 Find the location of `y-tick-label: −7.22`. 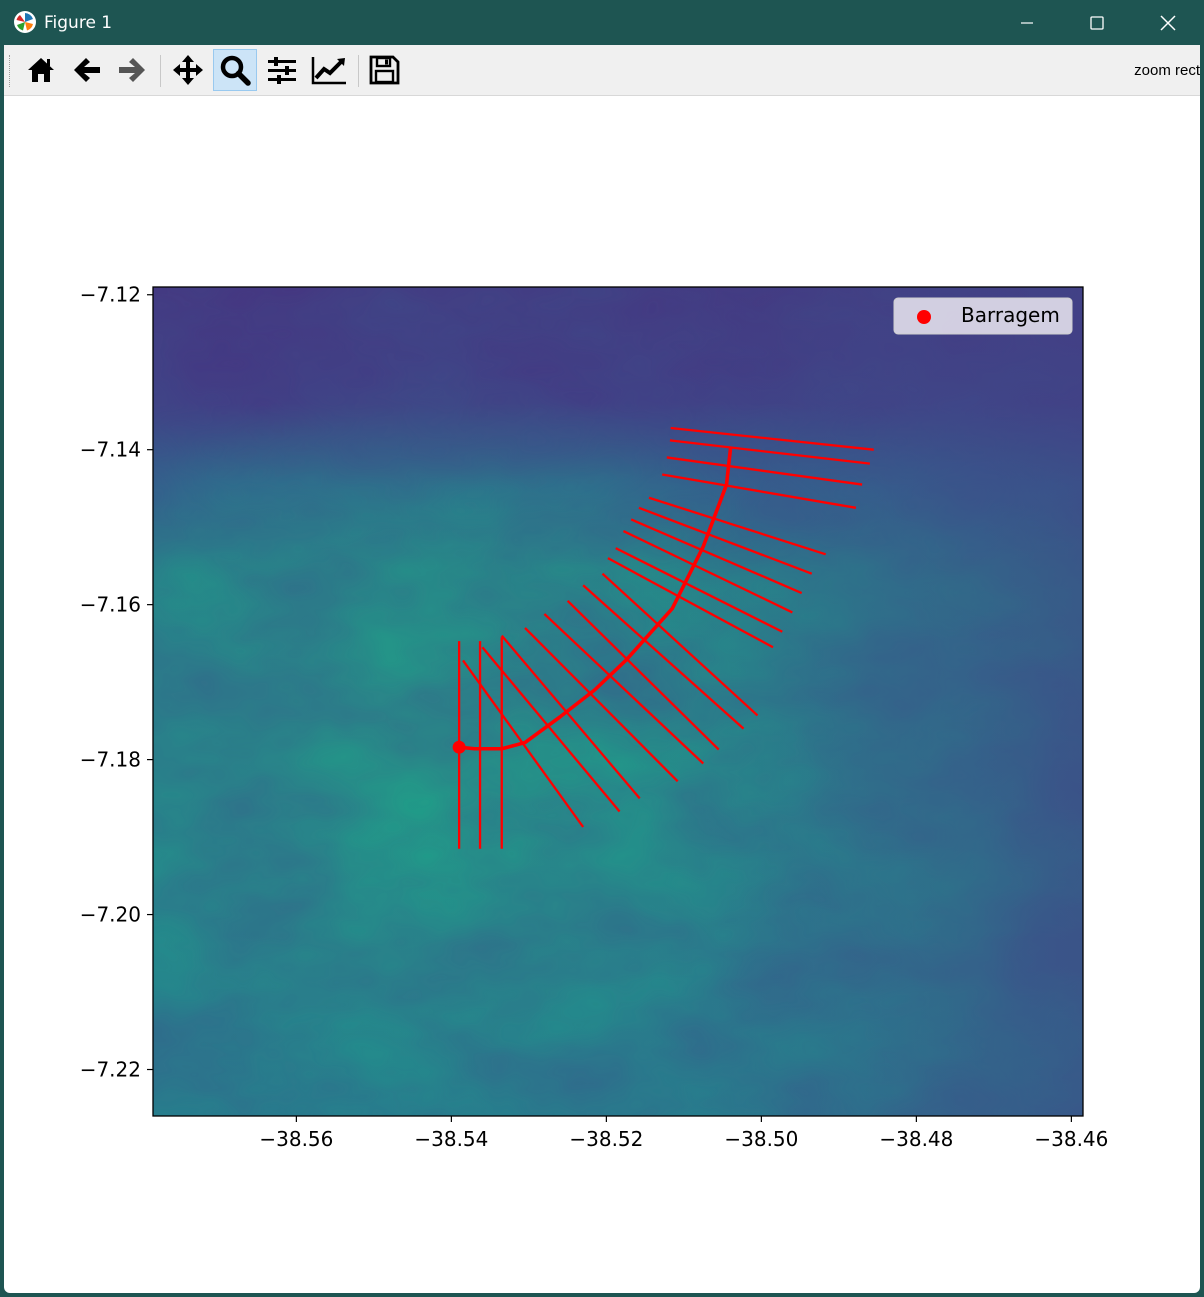

y-tick-label: −7.22 is located at coordinates (110, 1070).